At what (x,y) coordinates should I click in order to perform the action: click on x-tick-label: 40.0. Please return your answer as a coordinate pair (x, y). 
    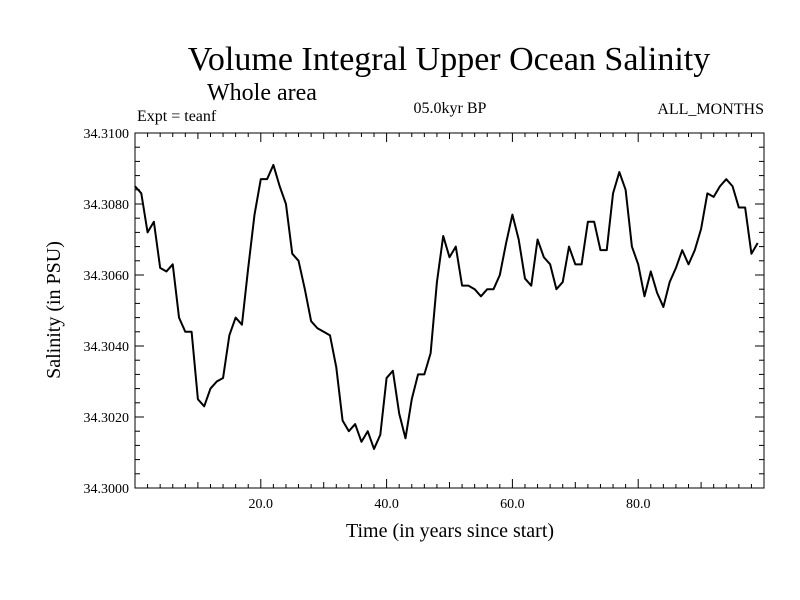
    Looking at the image, I should click on (386, 504).